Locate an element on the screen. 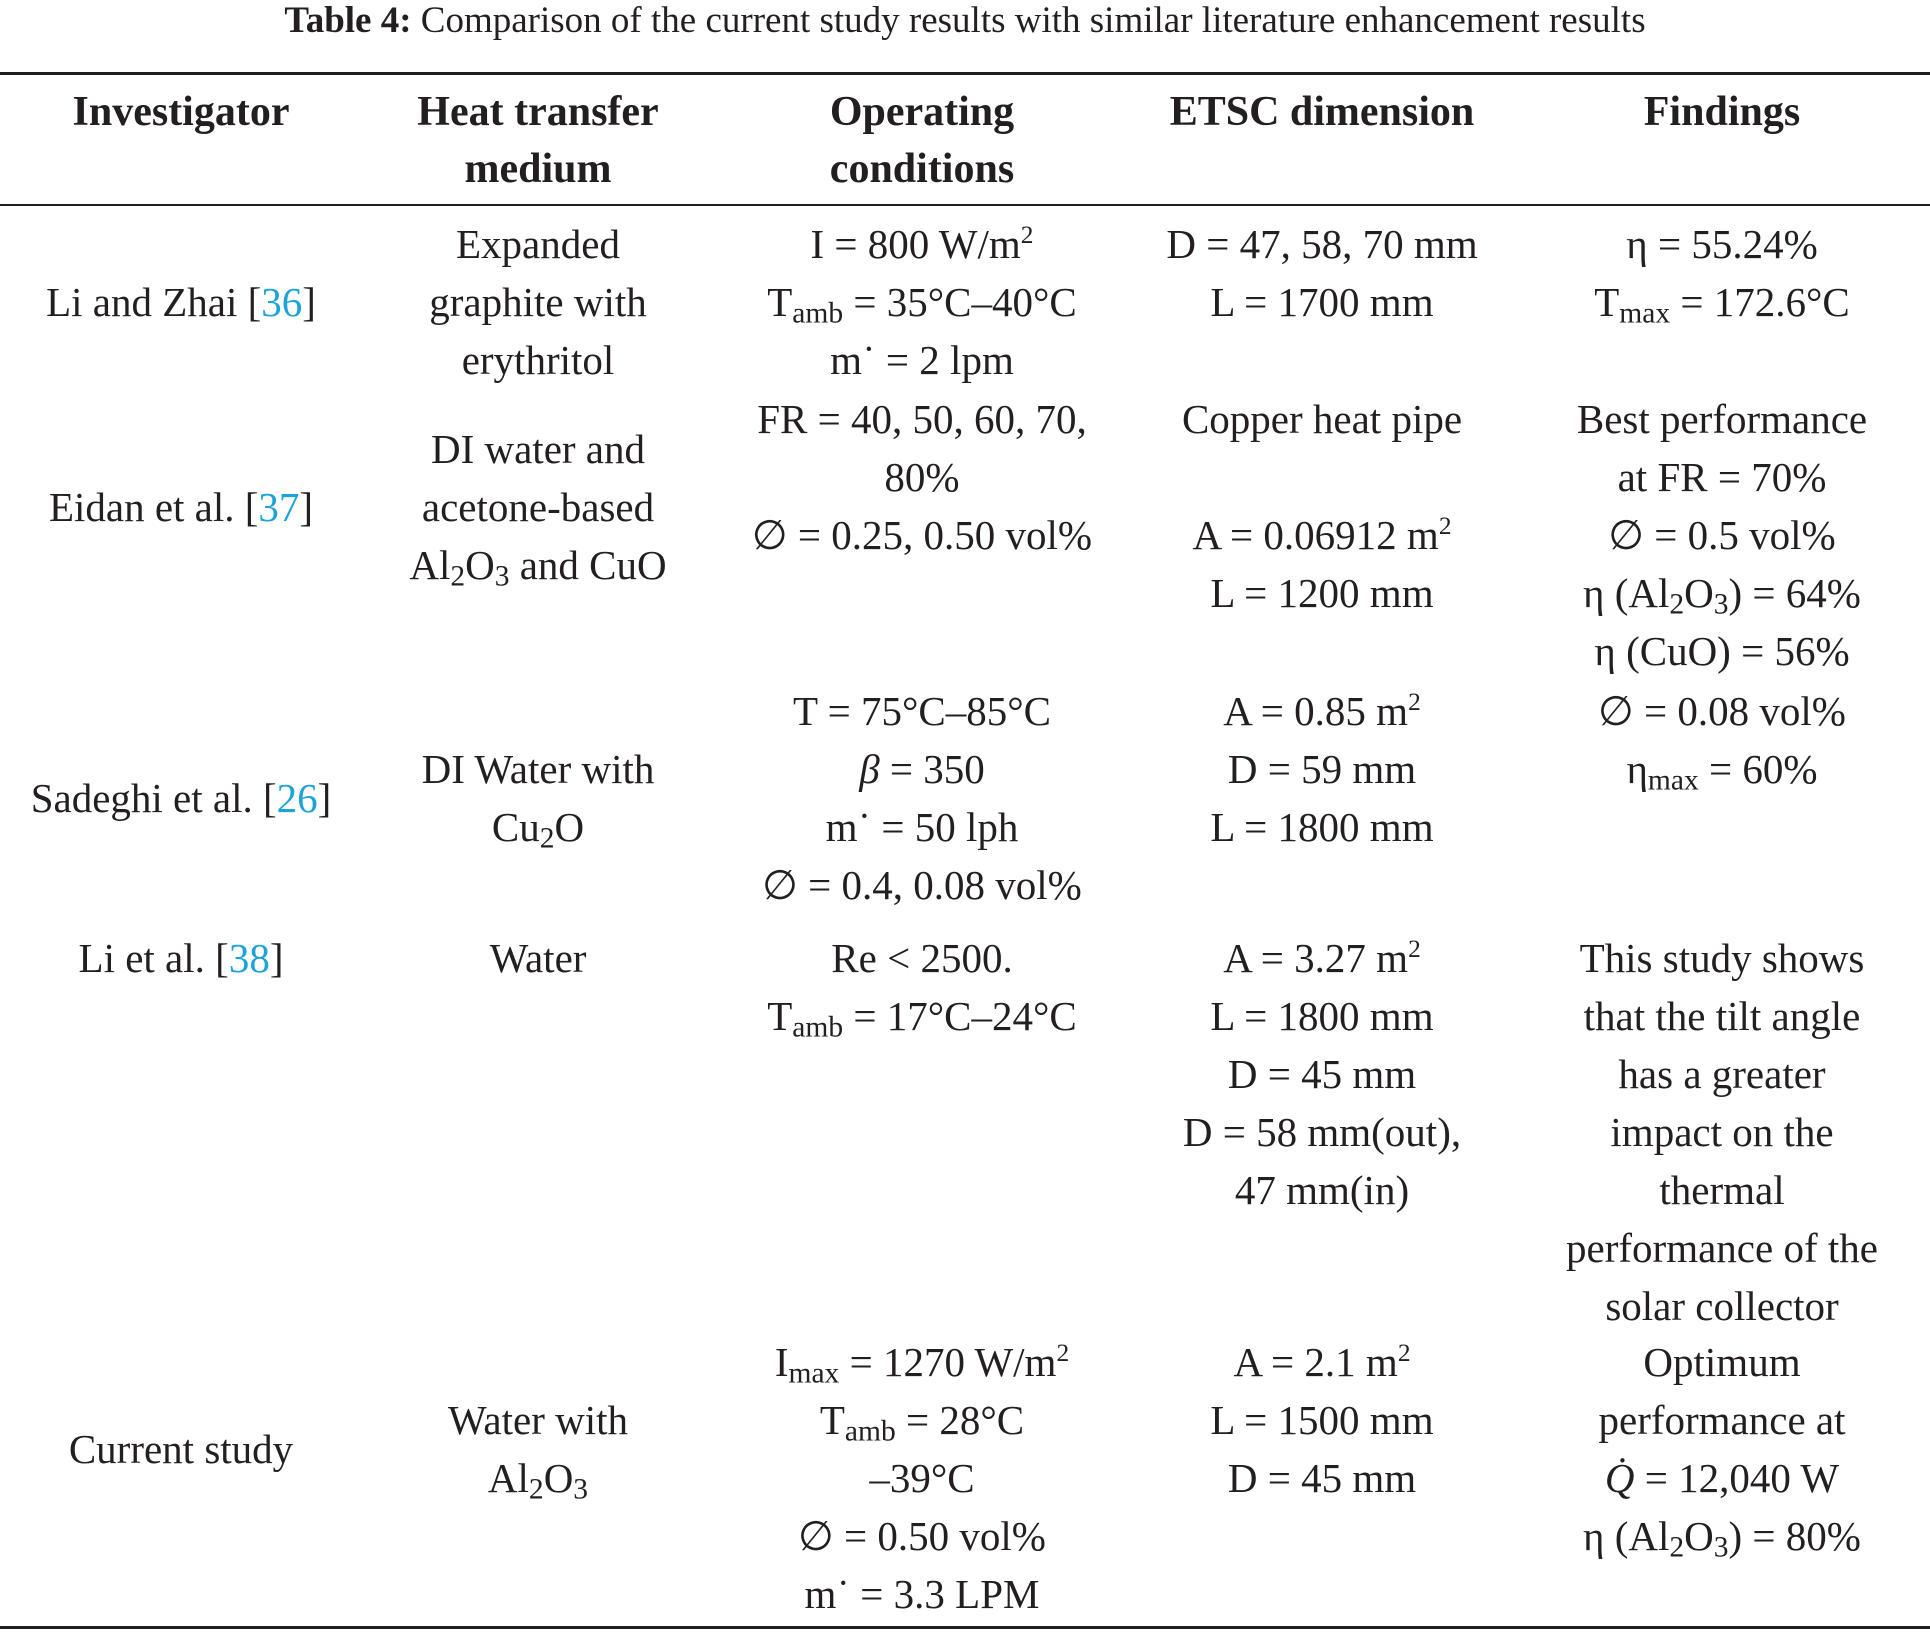  cell-line: D = 45 mm is located at coordinates (1322, 1478).